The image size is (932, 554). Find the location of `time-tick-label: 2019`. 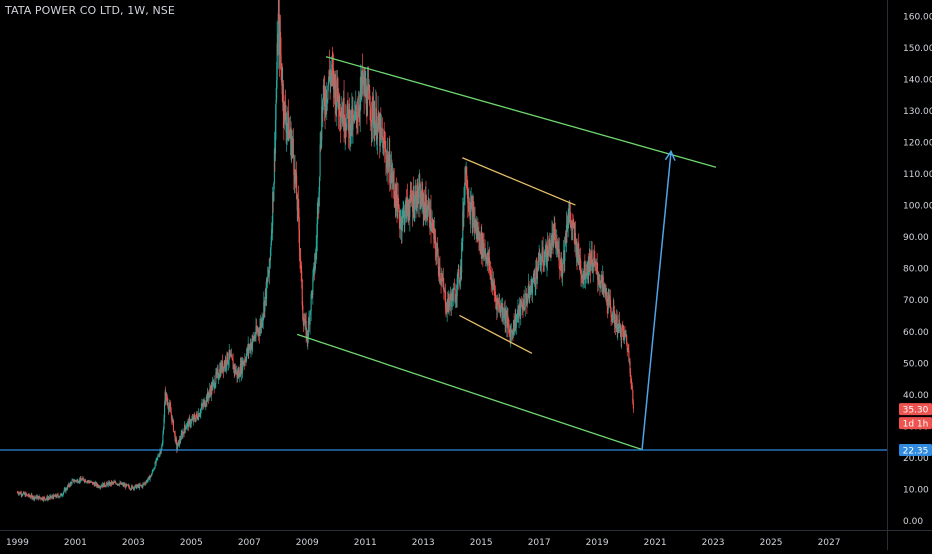

time-tick-label: 2019 is located at coordinates (597, 543).